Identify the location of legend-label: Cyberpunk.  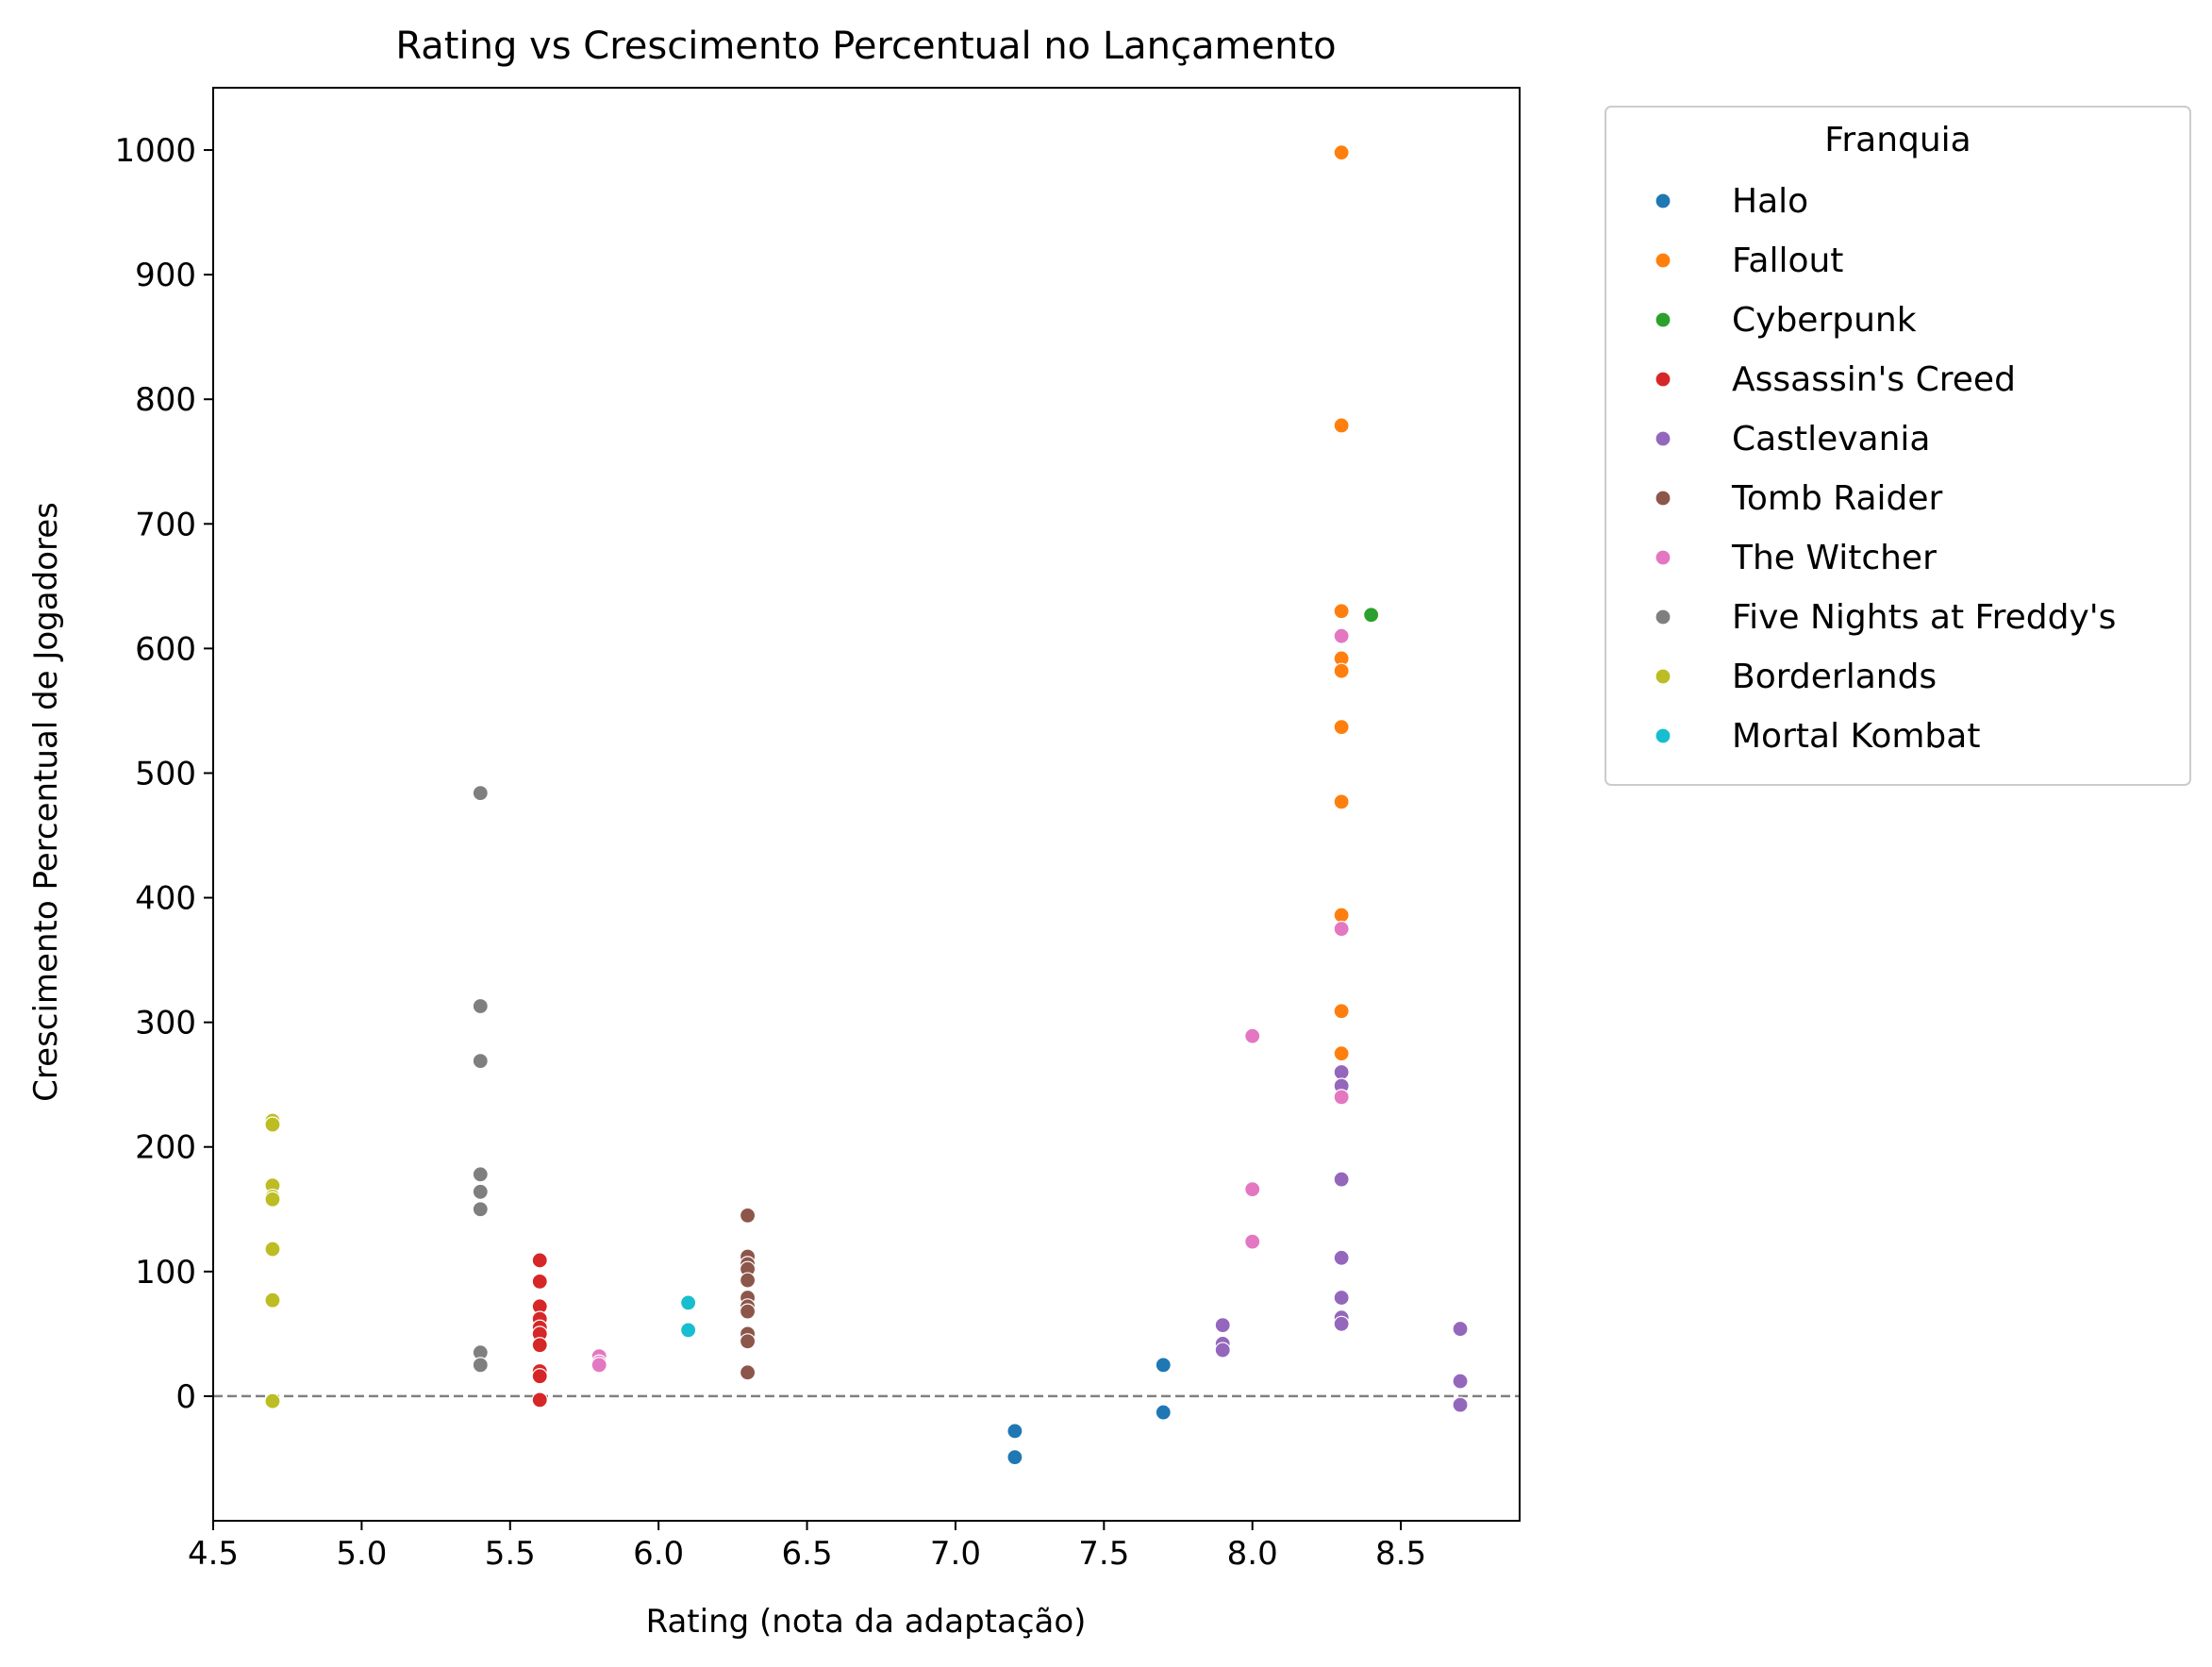
(1824, 320).